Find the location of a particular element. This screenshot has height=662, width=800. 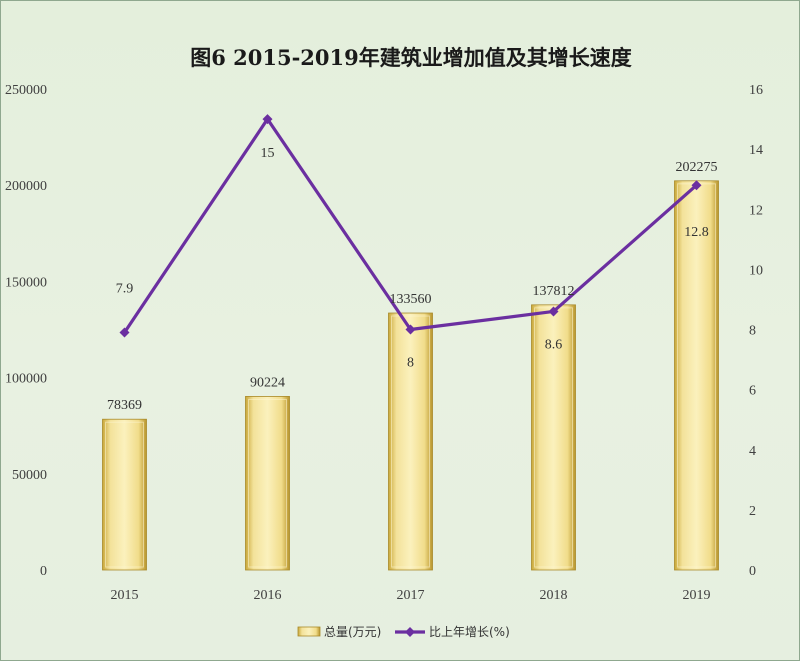

x-axis: 2015 2016 2017 2018 2019 is located at coordinates (411, 595).